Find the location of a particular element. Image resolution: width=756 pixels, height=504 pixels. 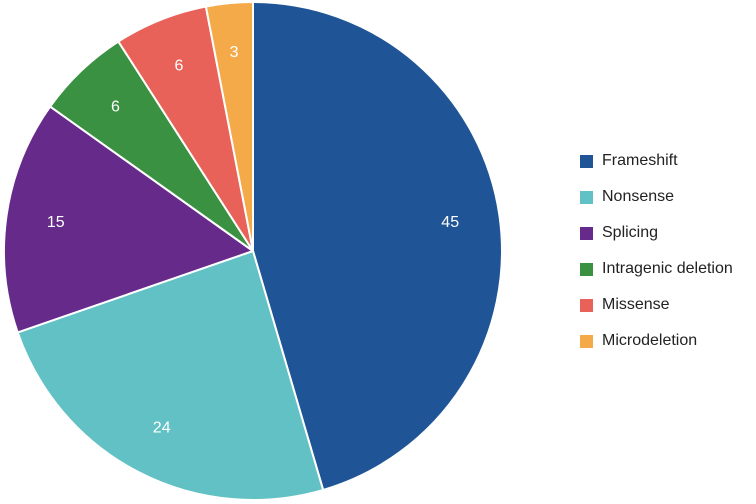

slice-value-label-missense: 6 is located at coordinates (179, 66).